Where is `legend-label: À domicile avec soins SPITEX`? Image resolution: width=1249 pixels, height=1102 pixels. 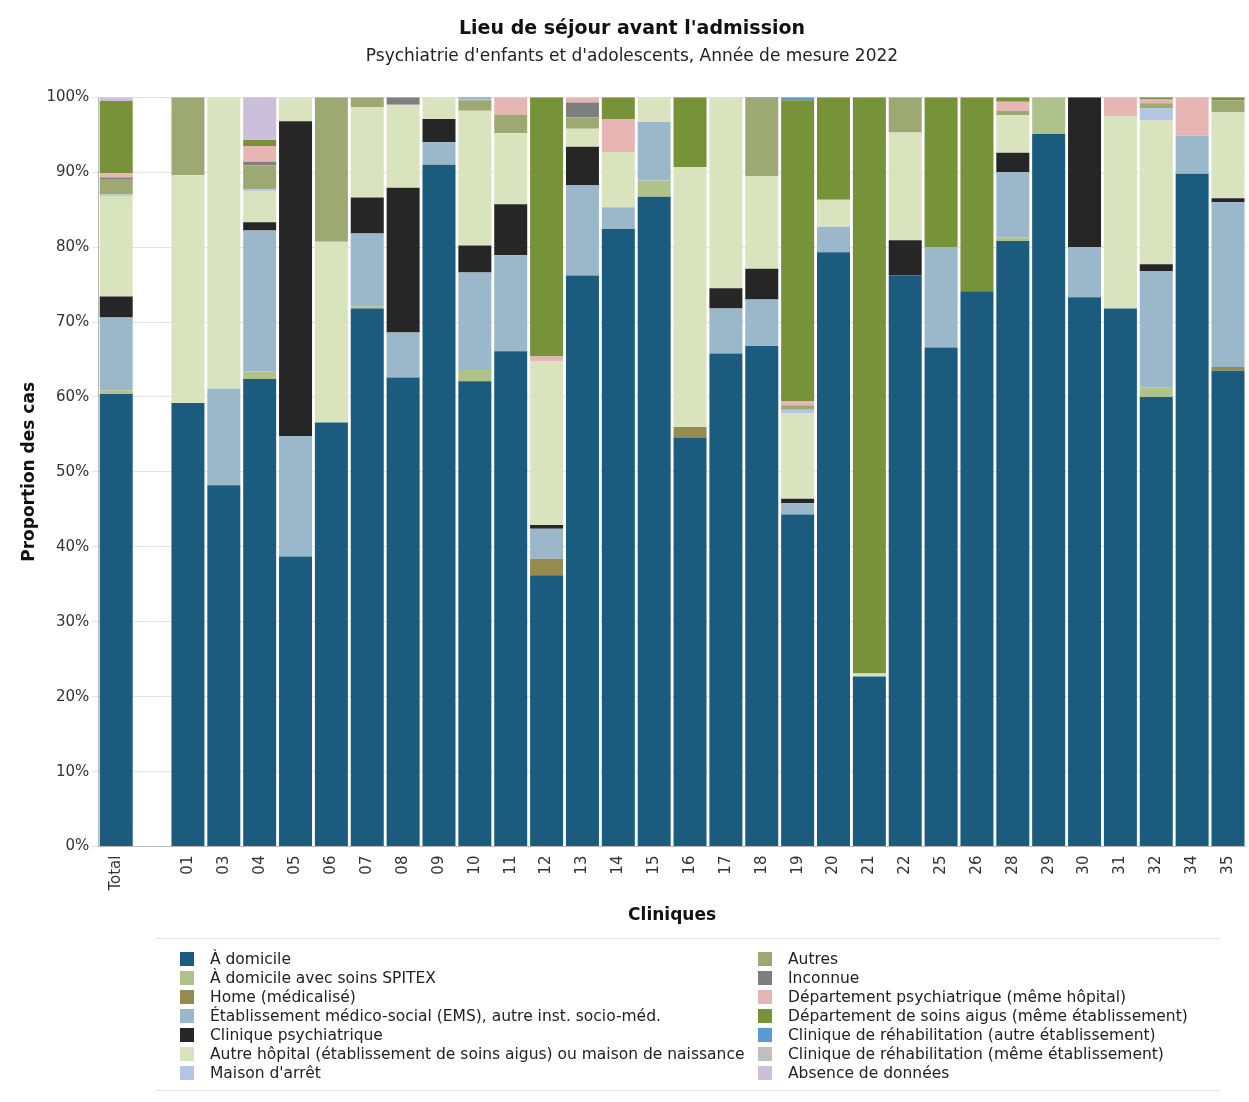 legend-label: À domicile avec soins SPITEX is located at coordinates (323, 977).